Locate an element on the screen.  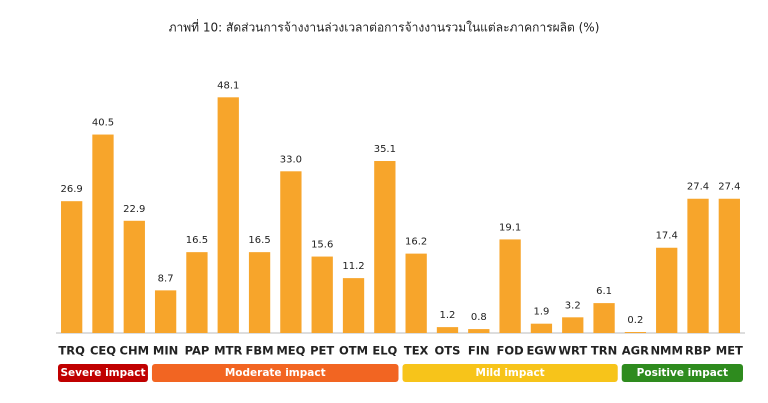
x-tick-label: PET is located at coordinates (322, 351).